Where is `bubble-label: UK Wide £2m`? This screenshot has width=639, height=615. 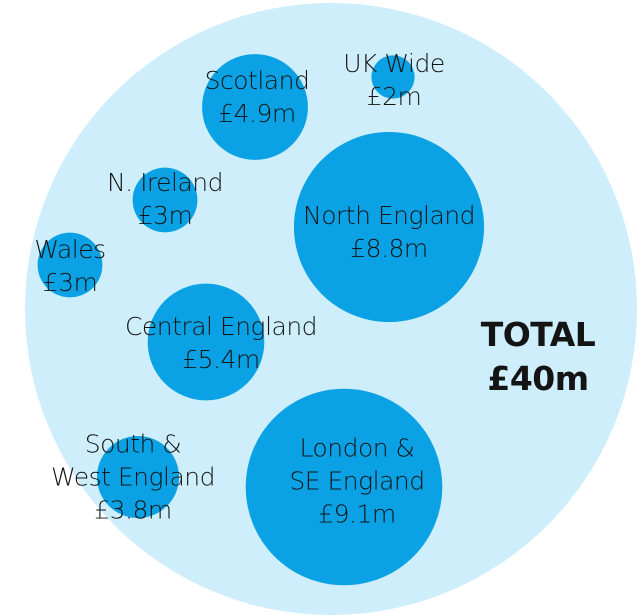
bubble-label: UK Wide £2m is located at coordinates (394, 80).